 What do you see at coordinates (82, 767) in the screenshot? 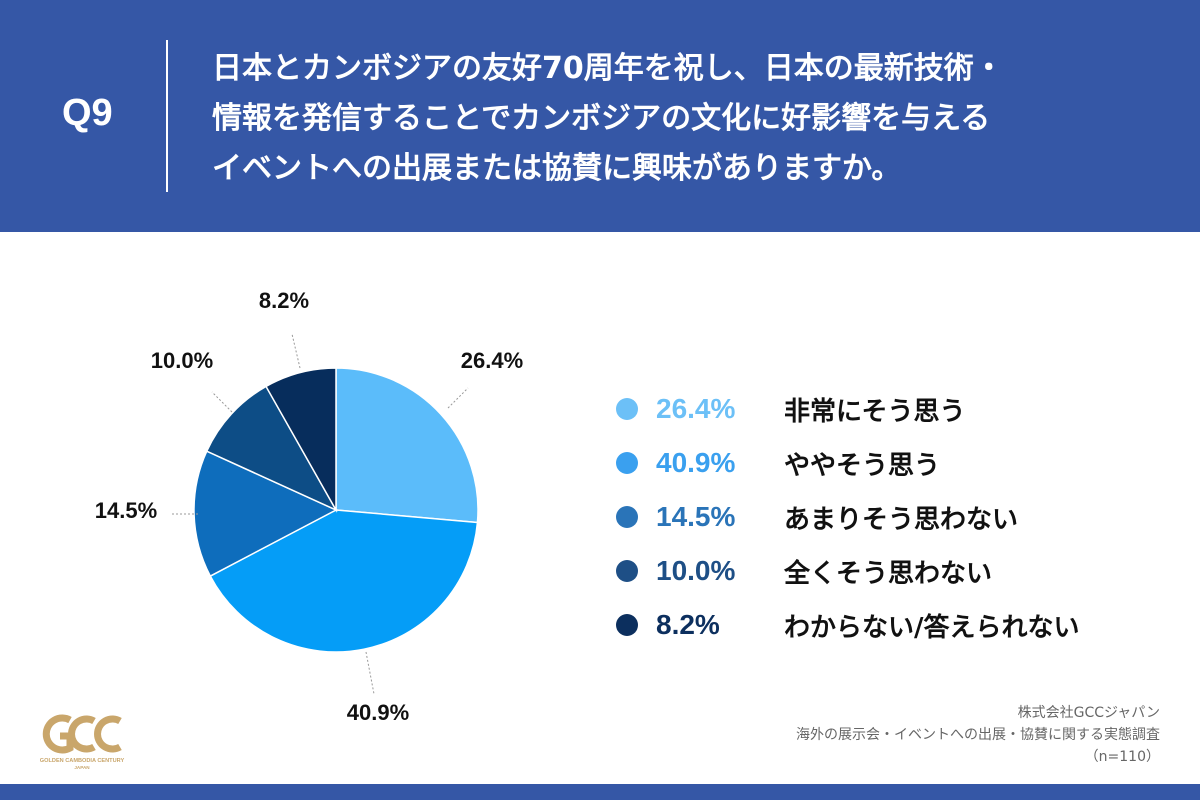
I see `svg-text: JAPAN` at bounding box center [82, 767].